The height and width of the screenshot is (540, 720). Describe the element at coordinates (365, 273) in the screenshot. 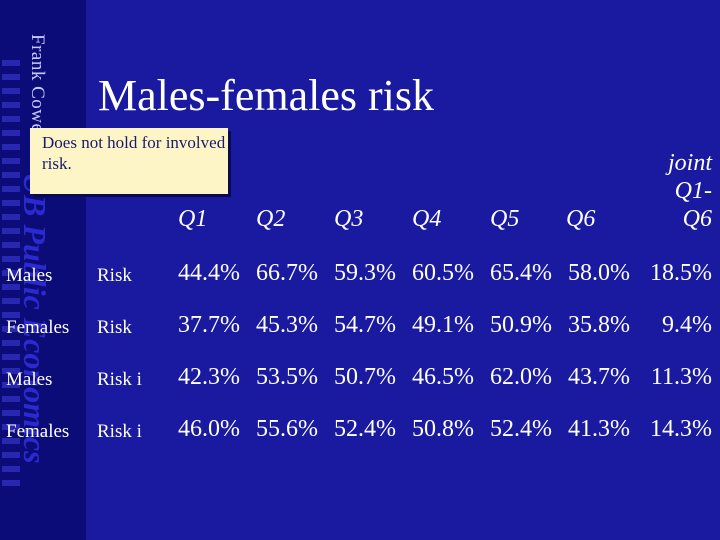

I see `table-cell: 59.3%` at that location.